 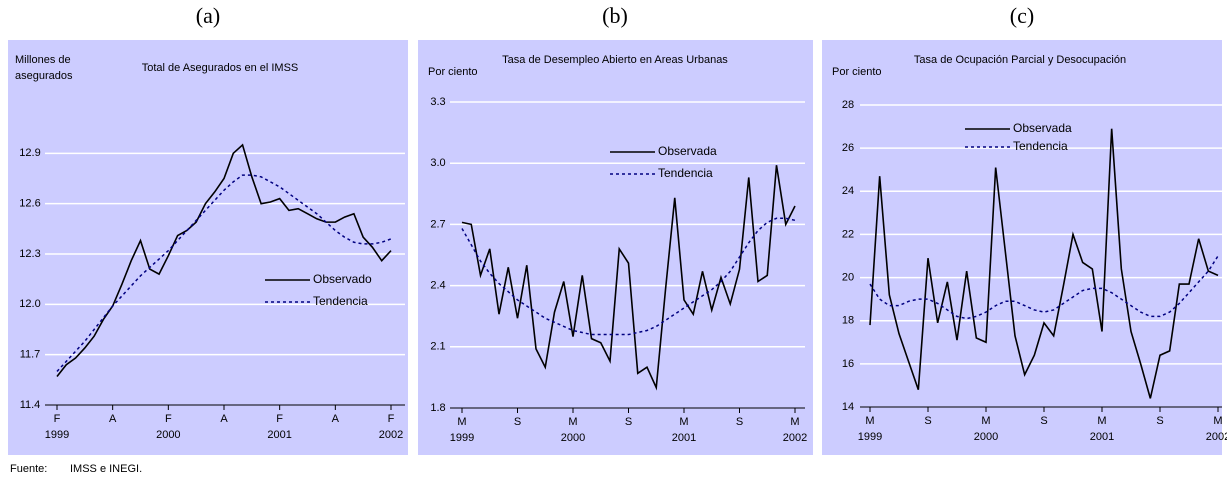 I want to click on panel-label: (c), so click(x=1022, y=15).